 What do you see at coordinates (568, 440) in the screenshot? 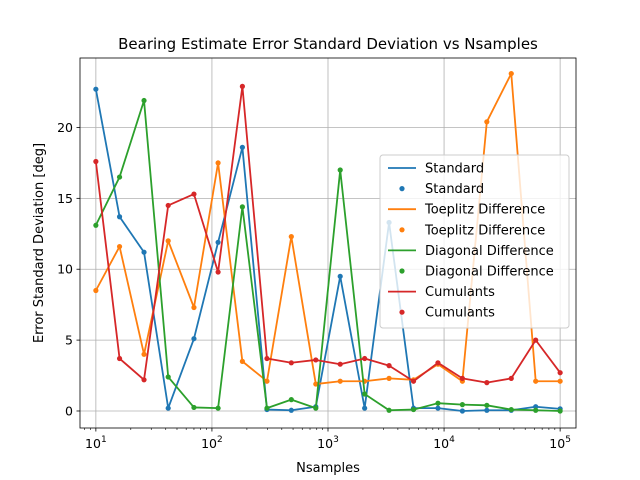
I see `x-tick-label-exponent: 5` at bounding box center [568, 440].